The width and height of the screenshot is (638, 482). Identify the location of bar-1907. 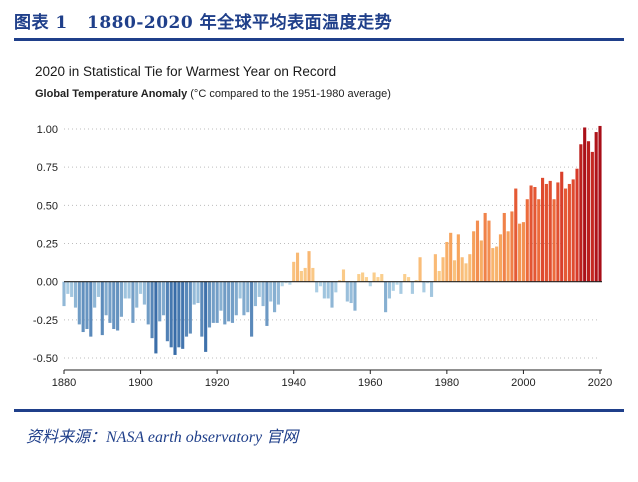
(167, 311).